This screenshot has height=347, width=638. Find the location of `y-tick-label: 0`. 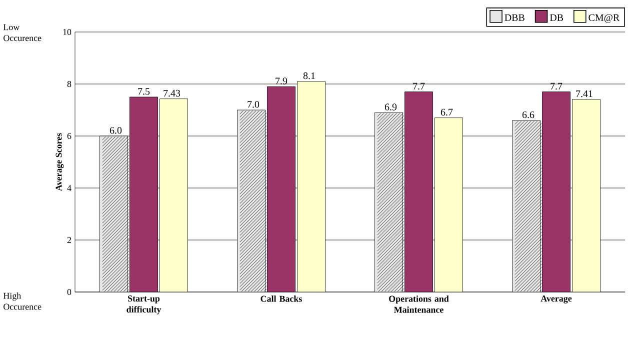

y-tick-label: 0 is located at coordinates (69, 292).